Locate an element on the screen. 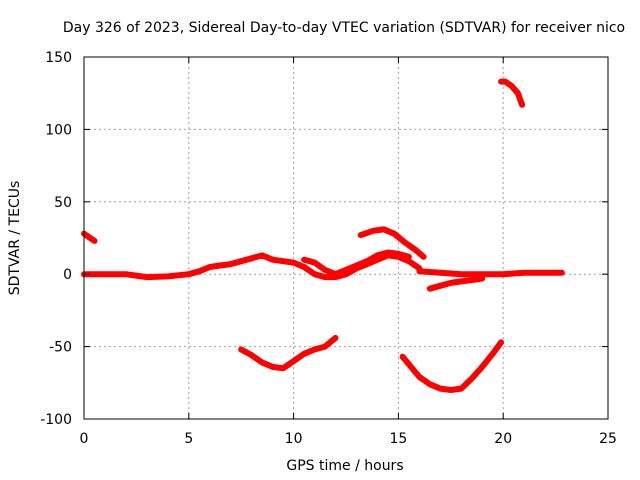  x-tick-label: 25 is located at coordinates (608, 439).